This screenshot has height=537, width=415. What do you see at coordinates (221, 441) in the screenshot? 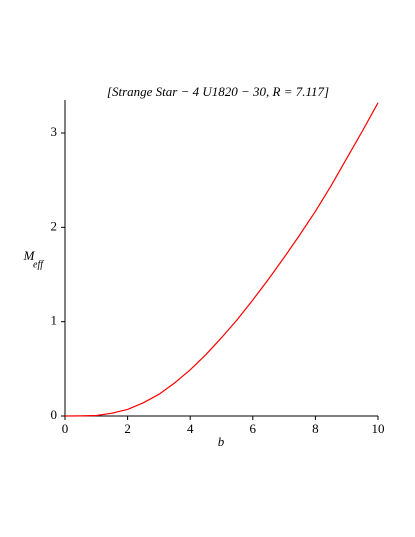
I see `x-axis-label: b` at bounding box center [221, 441].